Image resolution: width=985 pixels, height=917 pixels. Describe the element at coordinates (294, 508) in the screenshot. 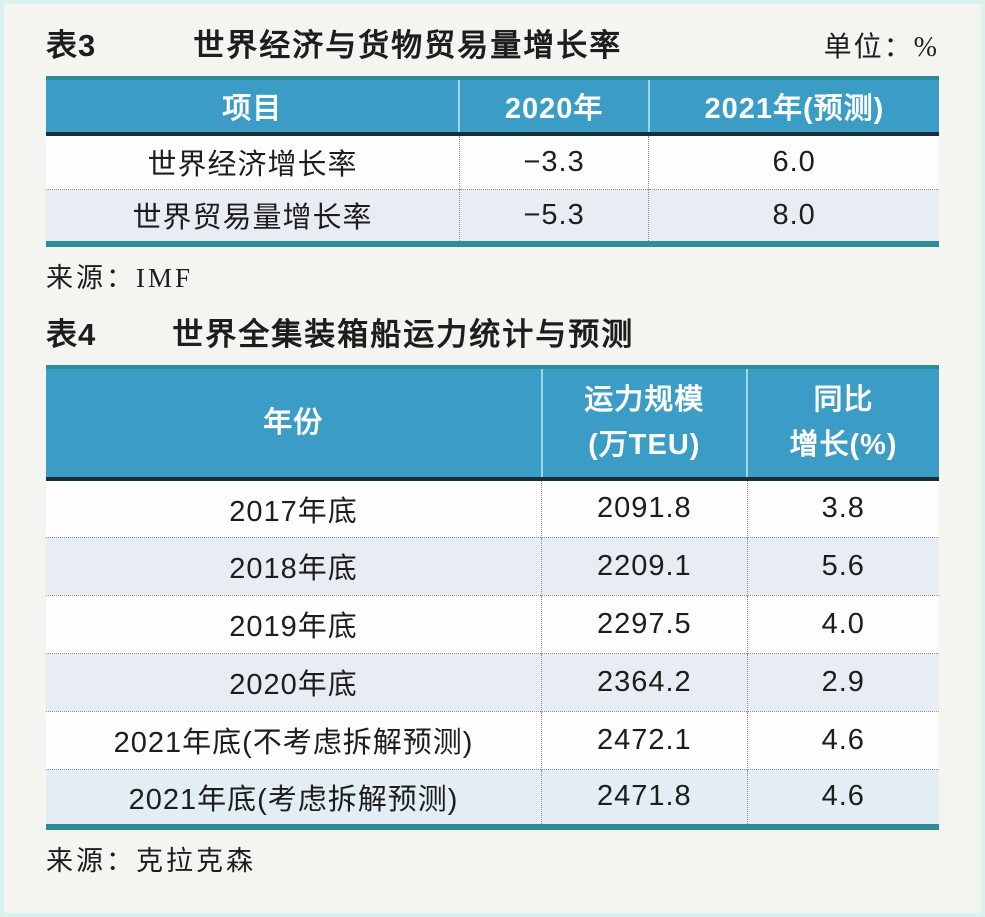

I see `cell-year: 2017年底` at that location.